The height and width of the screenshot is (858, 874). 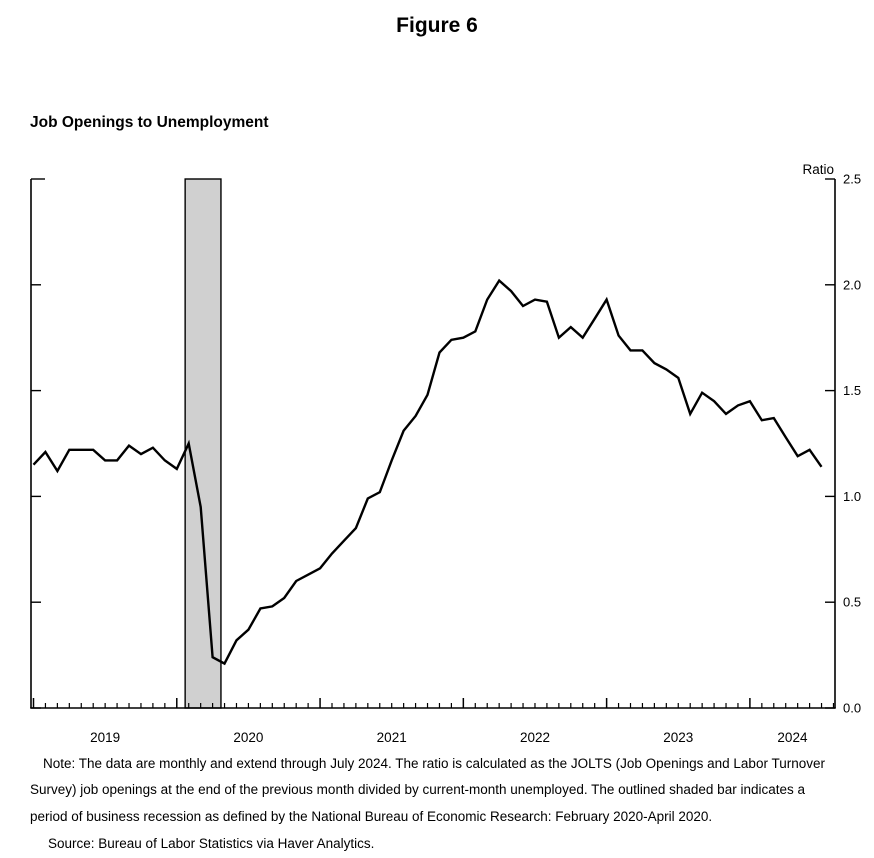 What do you see at coordinates (203, 443) in the screenshot?
I see `recession-band` at bounding box center [203, 443].